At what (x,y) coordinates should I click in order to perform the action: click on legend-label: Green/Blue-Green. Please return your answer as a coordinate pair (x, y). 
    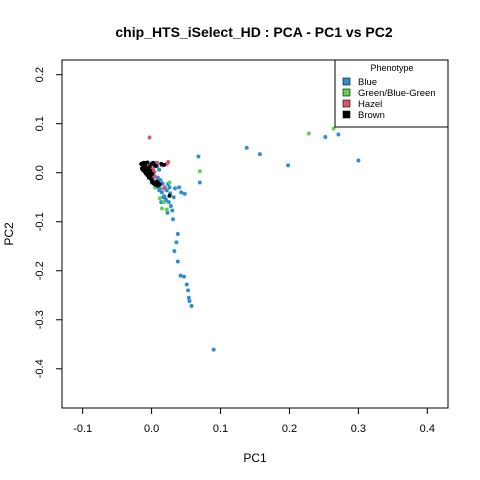
    Looking at the image, I should click on (397, 93).